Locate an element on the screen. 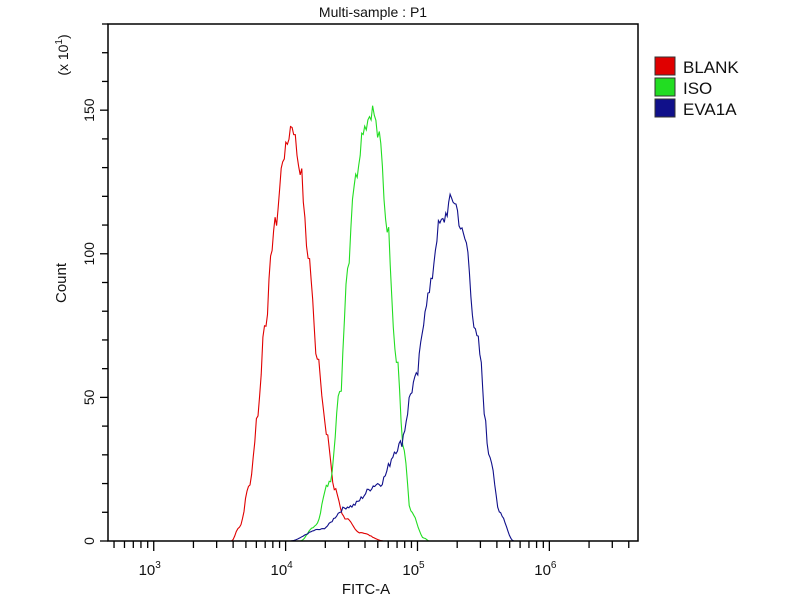 The width and height of the screenshot is (800, 600). series-line-iso is located at coordinates (365, 323).